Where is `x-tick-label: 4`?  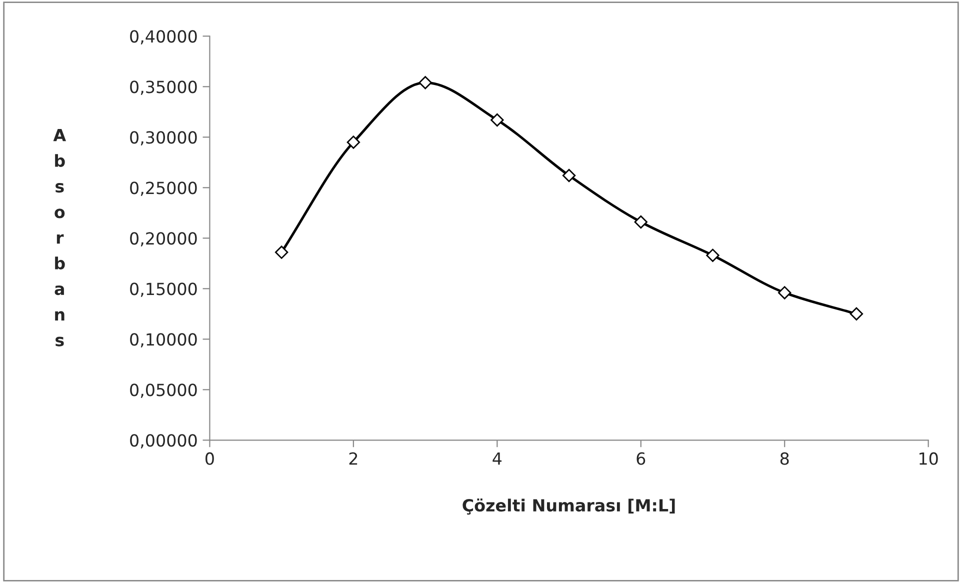 x-tick-label: 4 is located at coordinates (497, 458).